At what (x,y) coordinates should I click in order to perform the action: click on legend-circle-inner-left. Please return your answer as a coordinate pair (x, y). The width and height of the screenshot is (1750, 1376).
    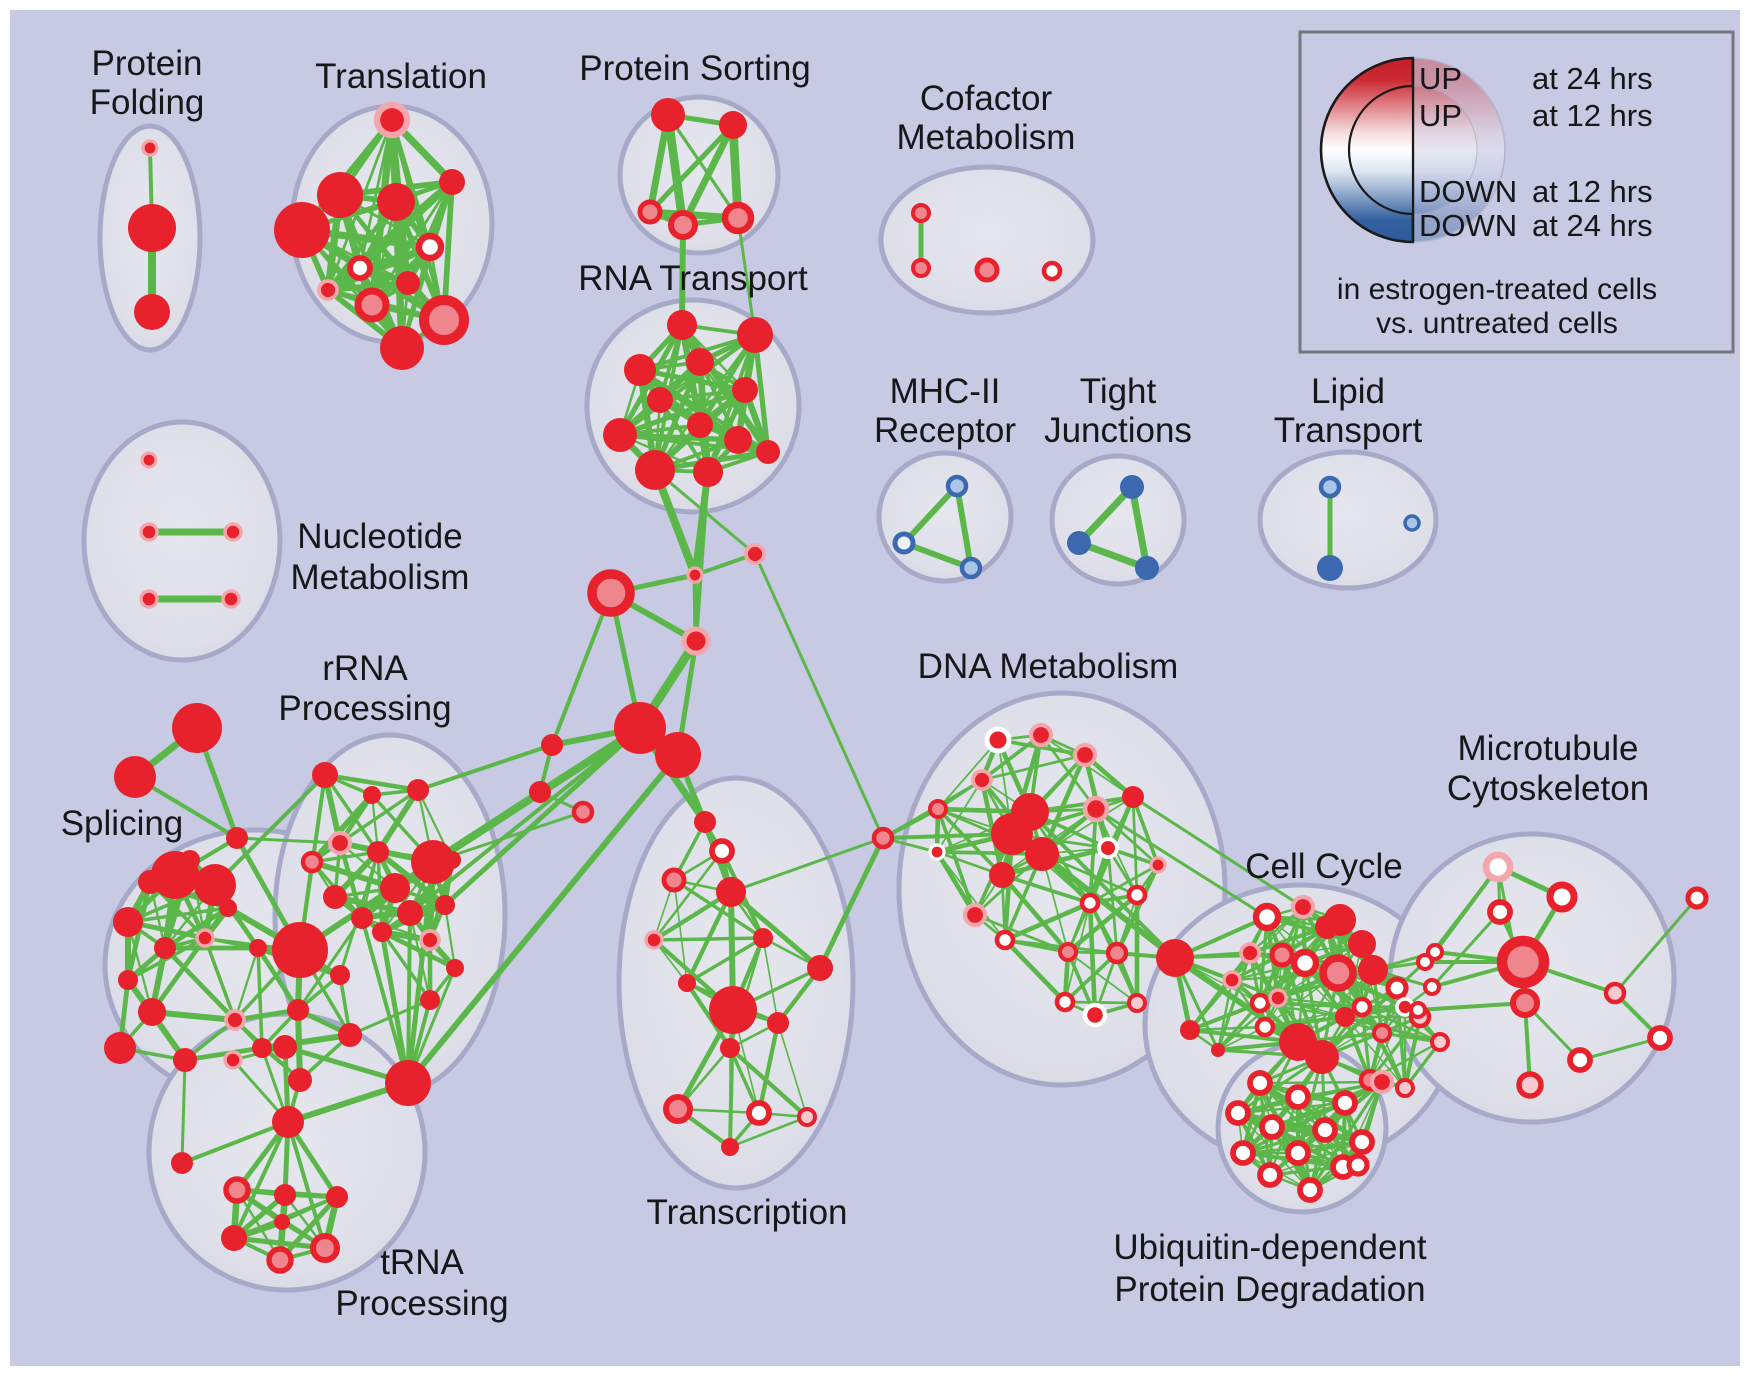
    Looking at the image, I should click on (1381, 150).